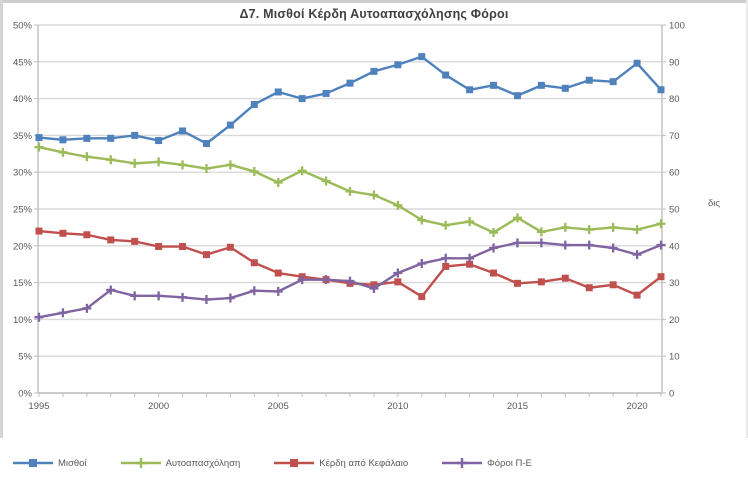 The image size is (748, 498). Describe the element at coordinates (674, 210) in the screenshot. I see `right-axis-label: 50` at that location.